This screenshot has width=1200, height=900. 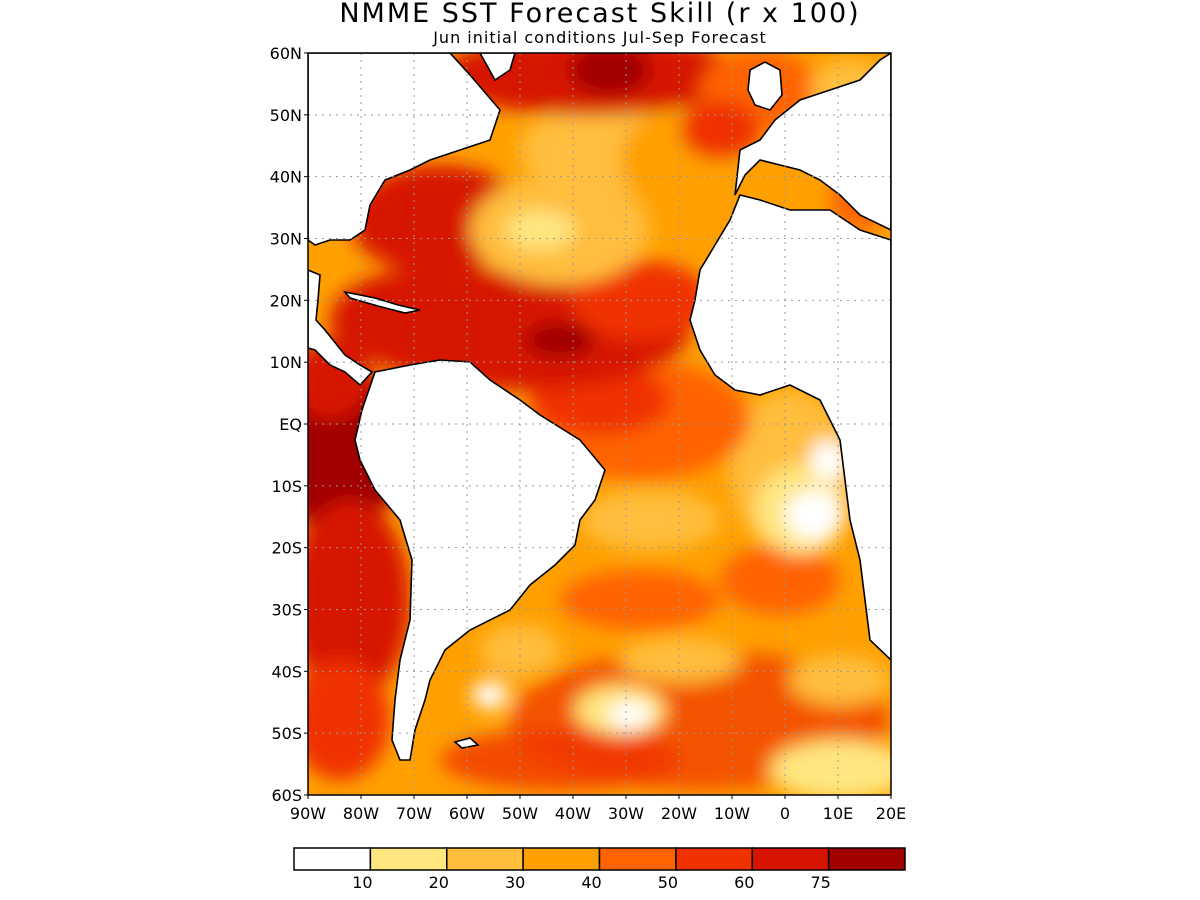 What do you see at coordinates (520, 813) in the screenshot?
I see `lon-label-50w: 50W` at bounding box center [520, 813].